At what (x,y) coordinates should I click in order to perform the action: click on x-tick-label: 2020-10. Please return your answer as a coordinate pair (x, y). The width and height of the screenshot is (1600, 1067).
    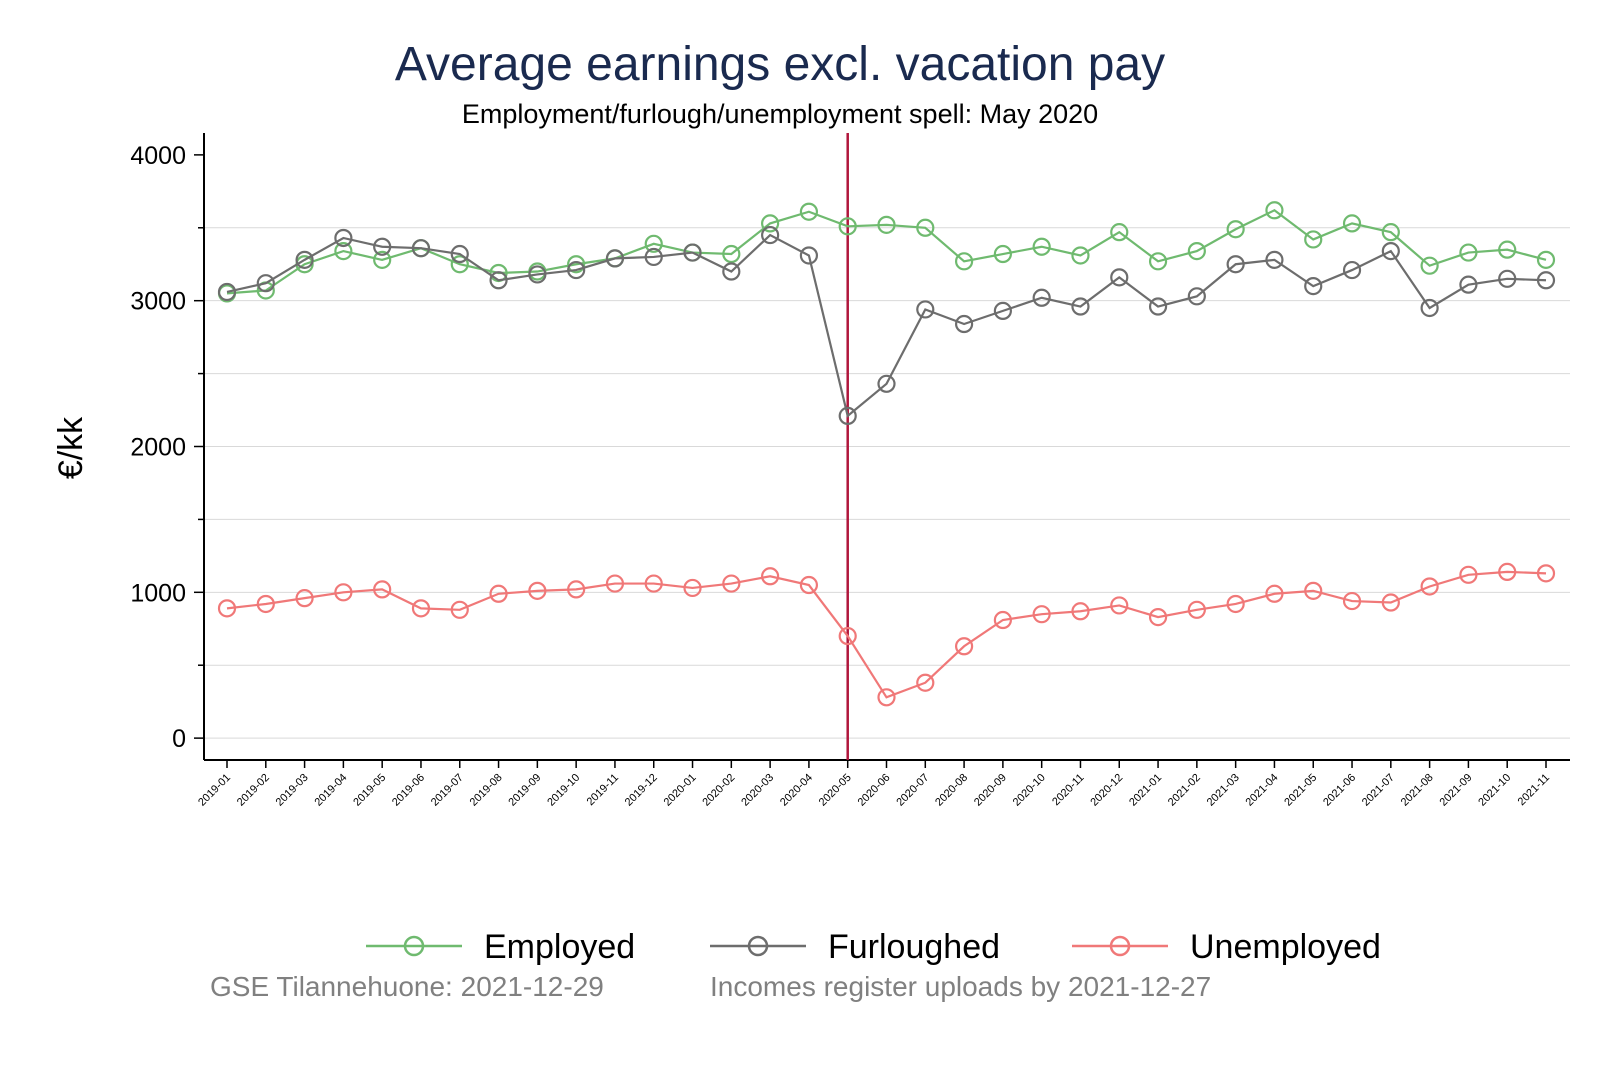
    Looking at the image, I should click on (1029, 790).